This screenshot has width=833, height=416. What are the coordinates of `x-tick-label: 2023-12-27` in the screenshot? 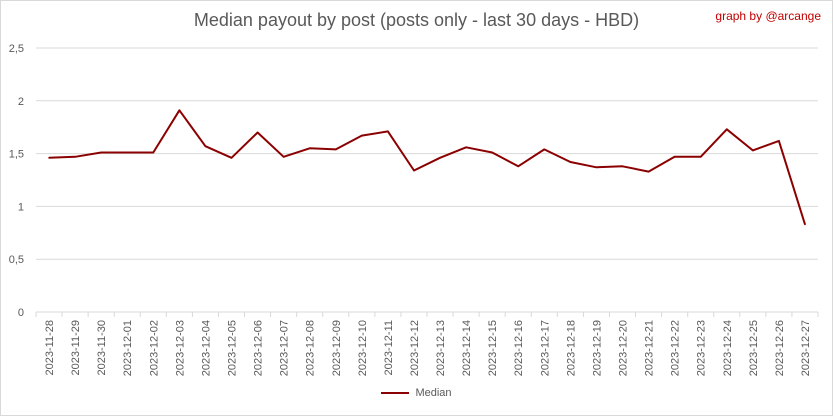 It's located at (806, 348).